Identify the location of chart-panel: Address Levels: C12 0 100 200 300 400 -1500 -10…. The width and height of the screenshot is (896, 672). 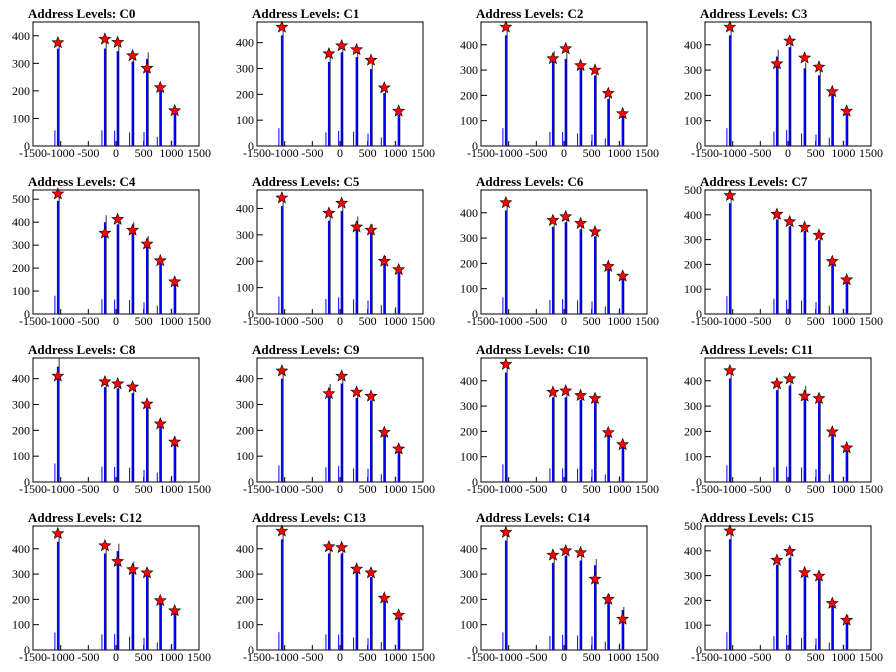
(111, 587).